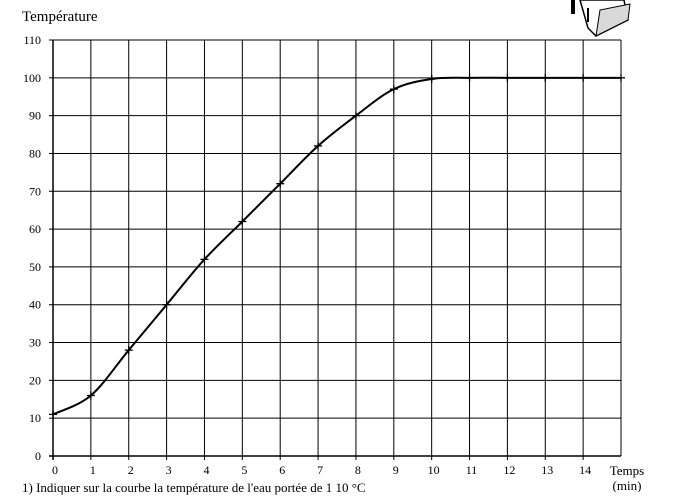 This screenshot has width=675, height=496. Describe the element at coordinates (32, 78) in the screenshot. I see `y-tick-label: 100` at that location.